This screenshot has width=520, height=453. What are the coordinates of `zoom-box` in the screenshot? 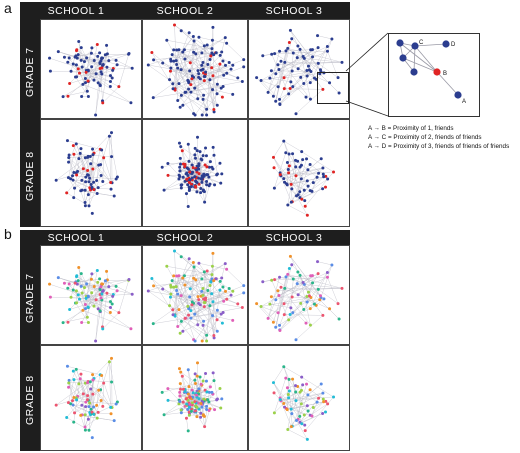 It's located at (333, 88).